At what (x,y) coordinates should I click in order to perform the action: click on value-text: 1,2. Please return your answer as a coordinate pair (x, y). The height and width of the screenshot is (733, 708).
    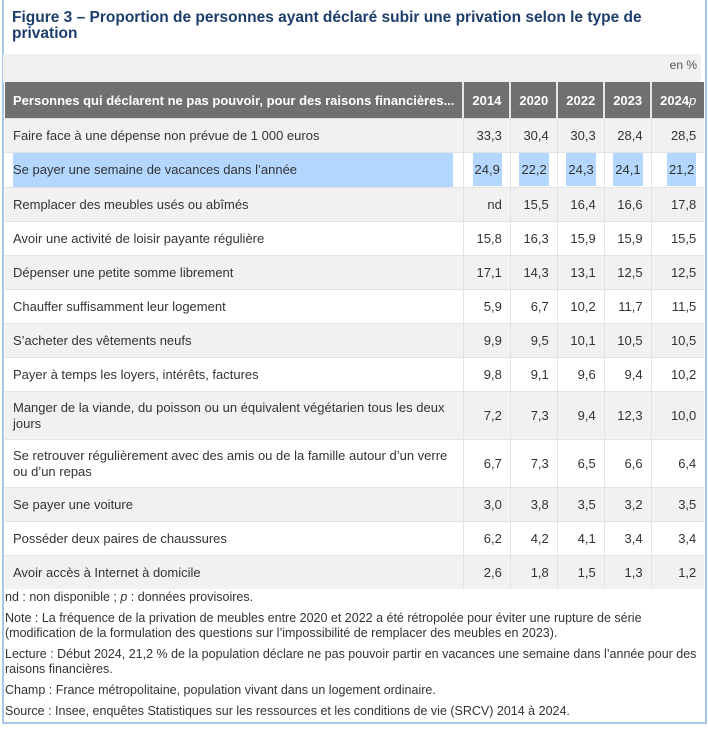
    Looking at the image, I should click on (687, 572).